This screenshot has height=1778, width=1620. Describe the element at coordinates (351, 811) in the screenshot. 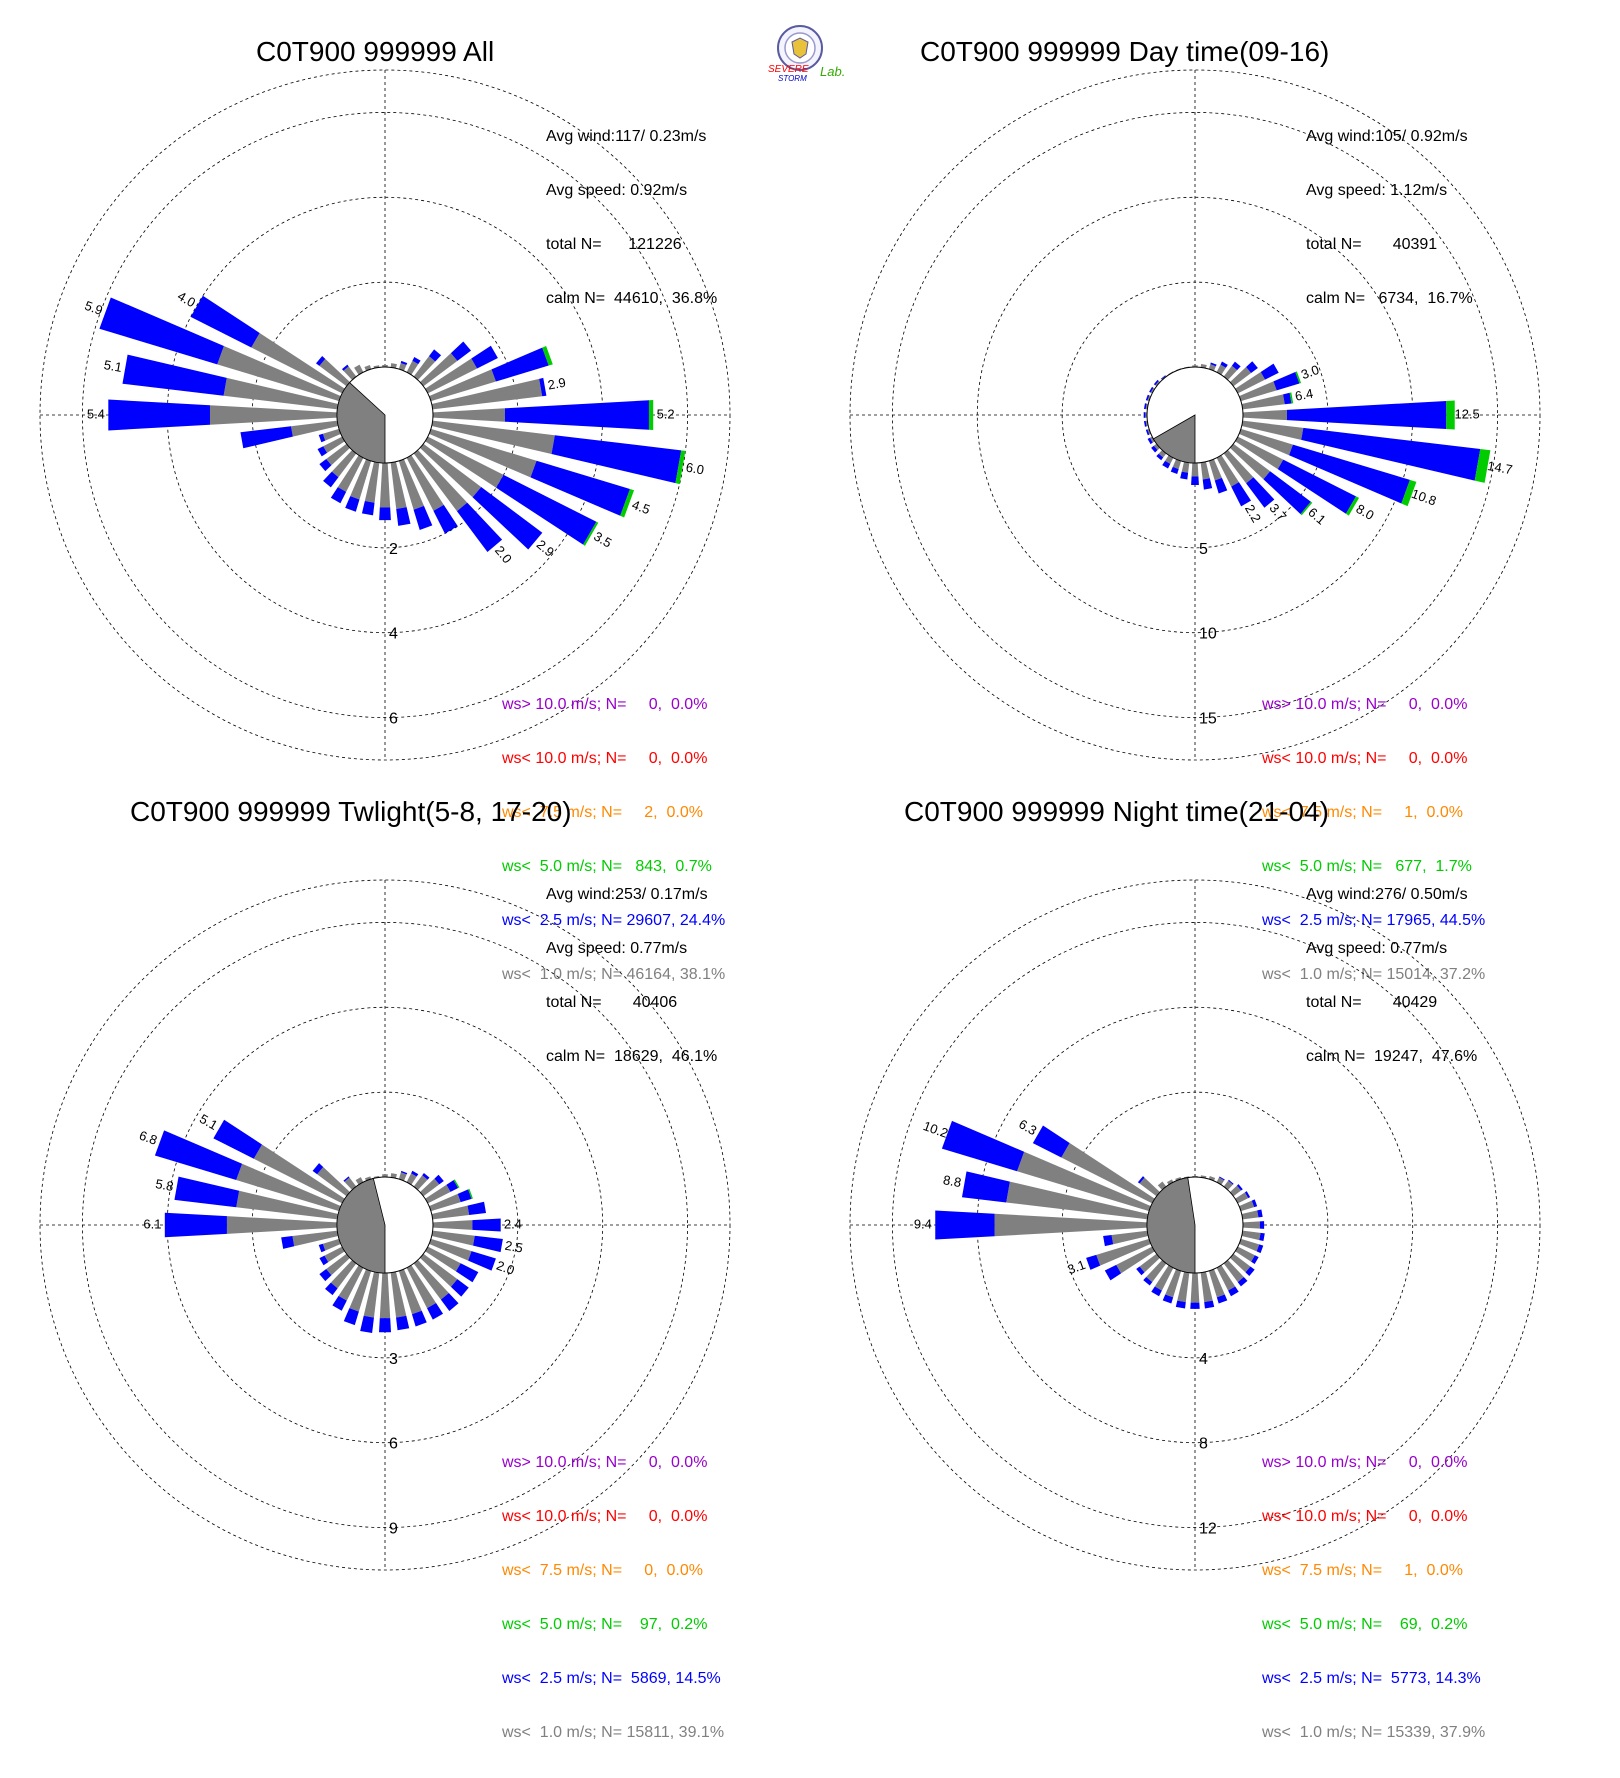

I see `chart-title: C0T900 999999 Twlight(5-8, 17-20)` at that location.